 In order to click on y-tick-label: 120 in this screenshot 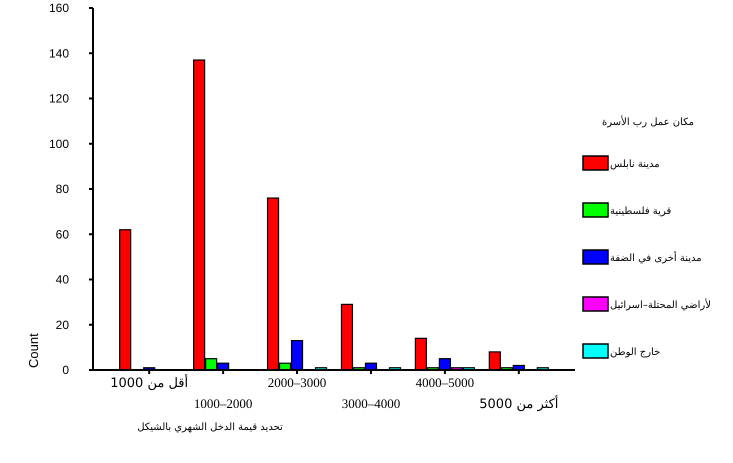, I will do `click(59, 99)`.